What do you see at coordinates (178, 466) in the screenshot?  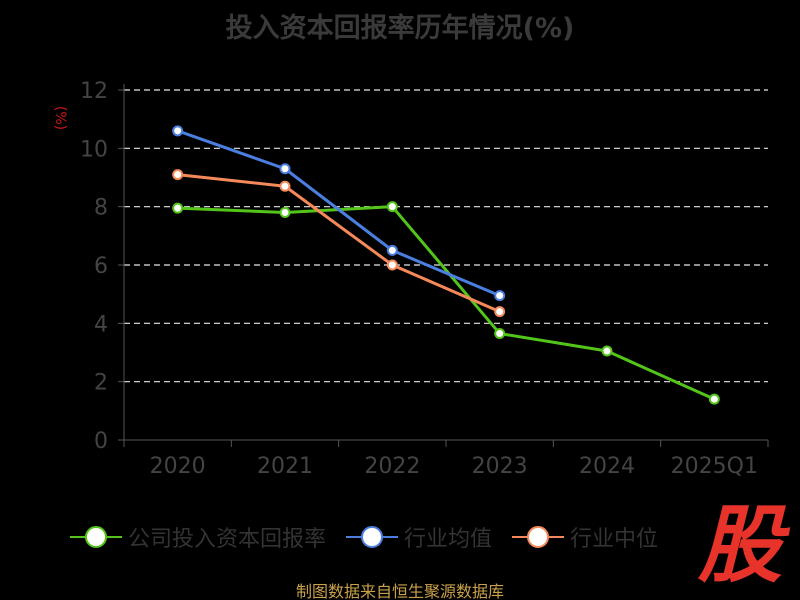 I see `x-tick-label: 2020` at bounding box center [178, 466].